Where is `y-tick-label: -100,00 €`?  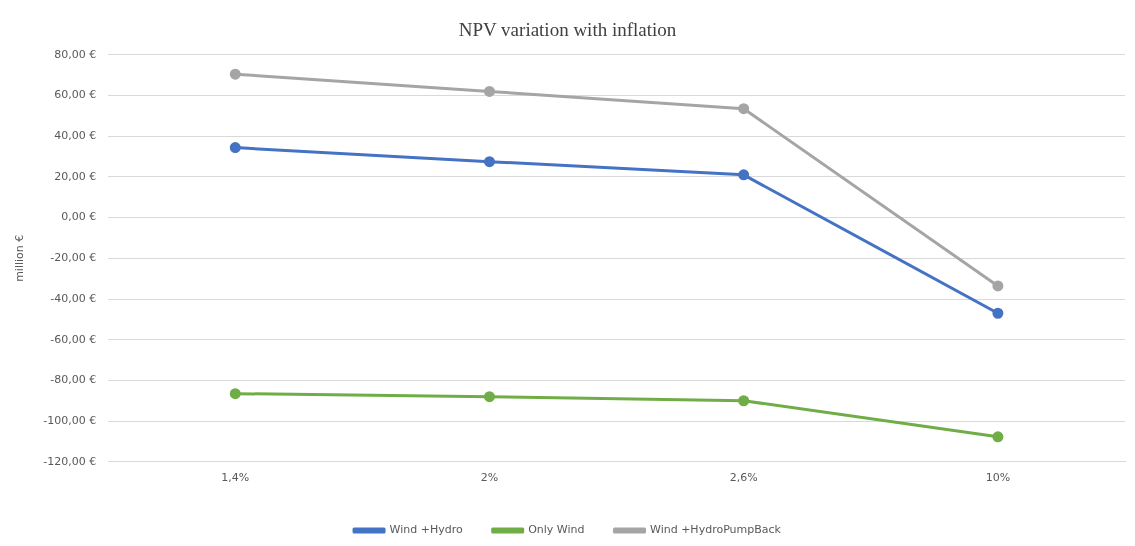 y-tick-label: -100,00 € is located at coordinates (70, 420).